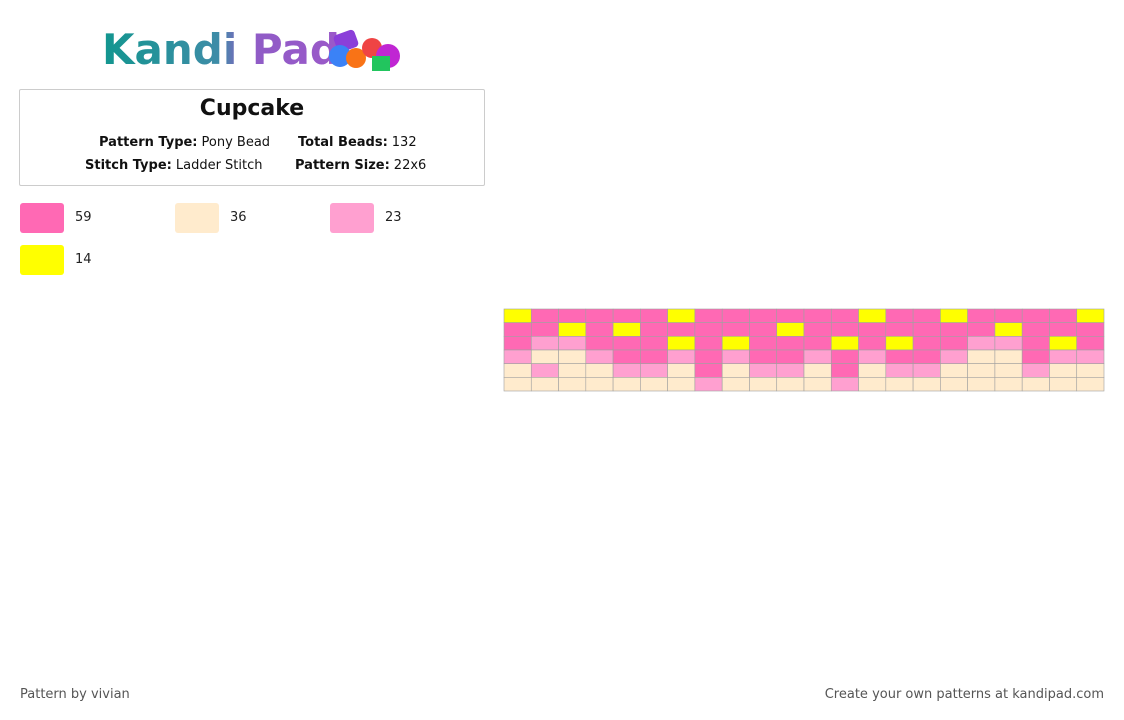  Describe the element at coordinates (221, 49) in the screenshot. I see `logo-text: Kandi Pad` at that location.